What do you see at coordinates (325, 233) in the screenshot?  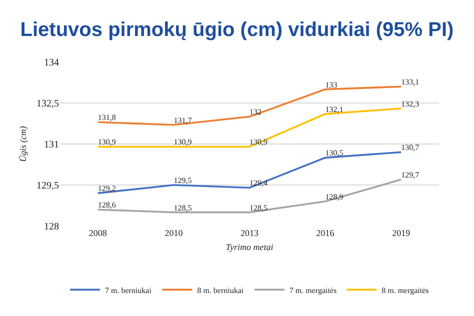 I see `x-tick-label: 2016` at bounding box center [325, 233].